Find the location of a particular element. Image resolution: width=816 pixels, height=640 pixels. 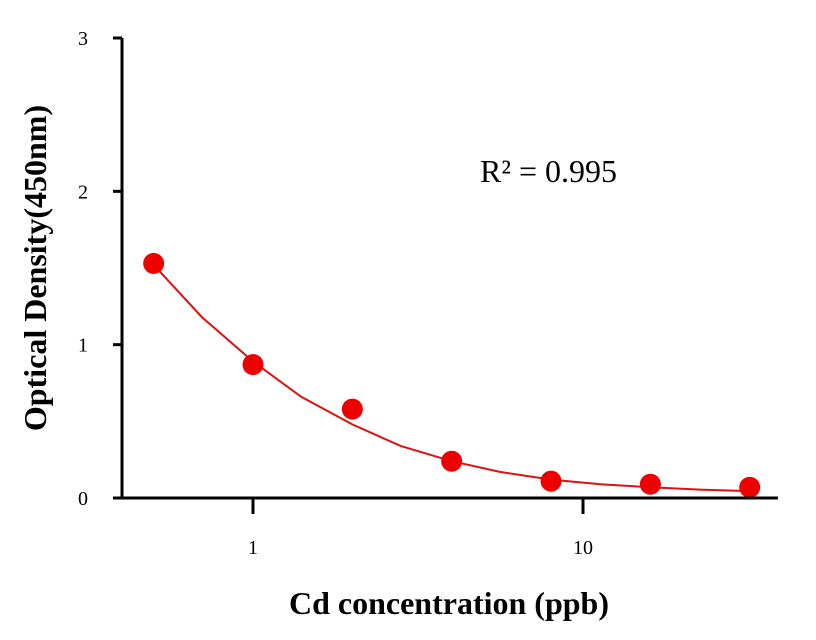

y-tick-label: 3 is located at coordinates (83, 39).